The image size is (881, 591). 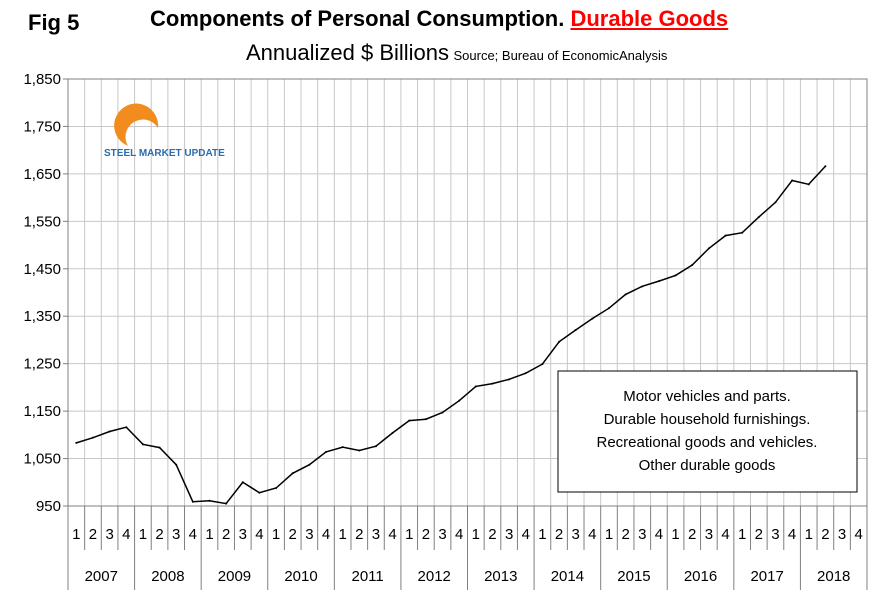 What do you see at coordinates (42, 269) in the screenshot?
I see `y-tick-label: 1,450` at bounding box center [42, 269].